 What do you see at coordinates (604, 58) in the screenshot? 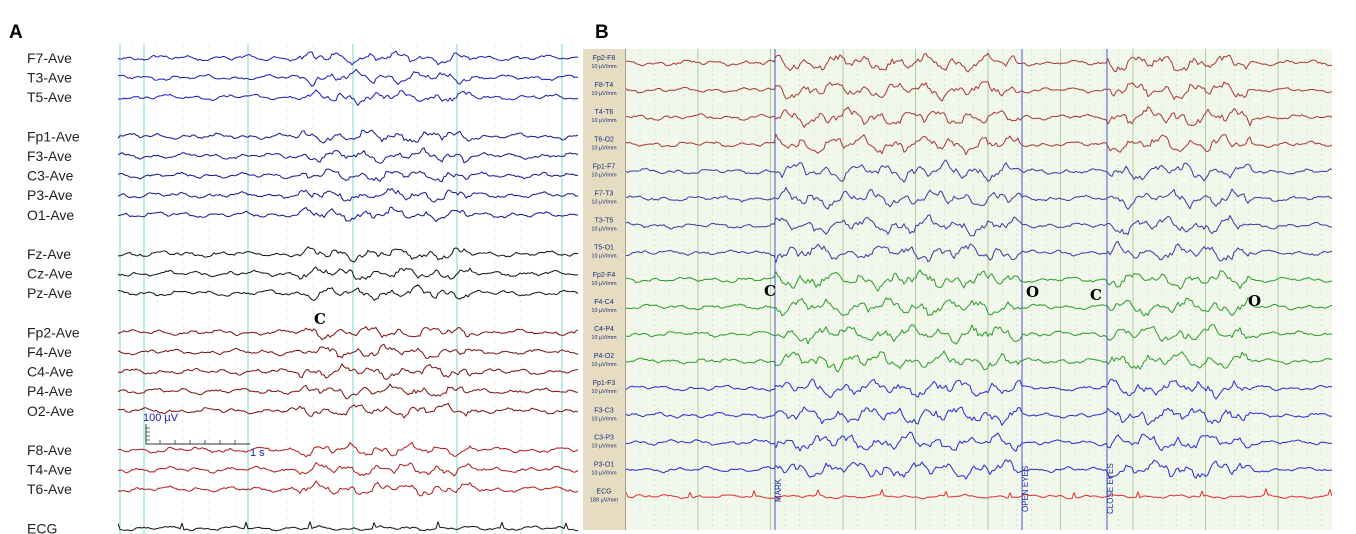
I see `channel-label-fp2-f8: Fp2-F8` at bounding box center [604, 58].